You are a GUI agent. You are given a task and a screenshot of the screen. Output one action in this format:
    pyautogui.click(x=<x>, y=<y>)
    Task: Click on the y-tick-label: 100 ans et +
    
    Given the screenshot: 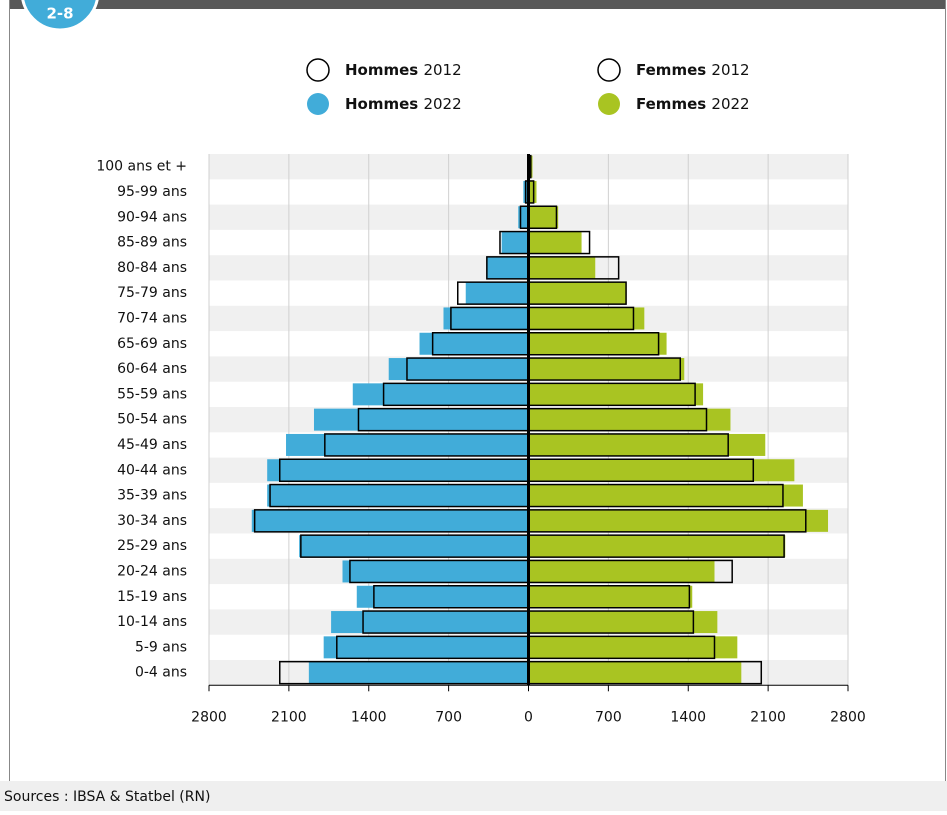 What is the action you would take?
    pyautogui.click(x=141, y=167)
    